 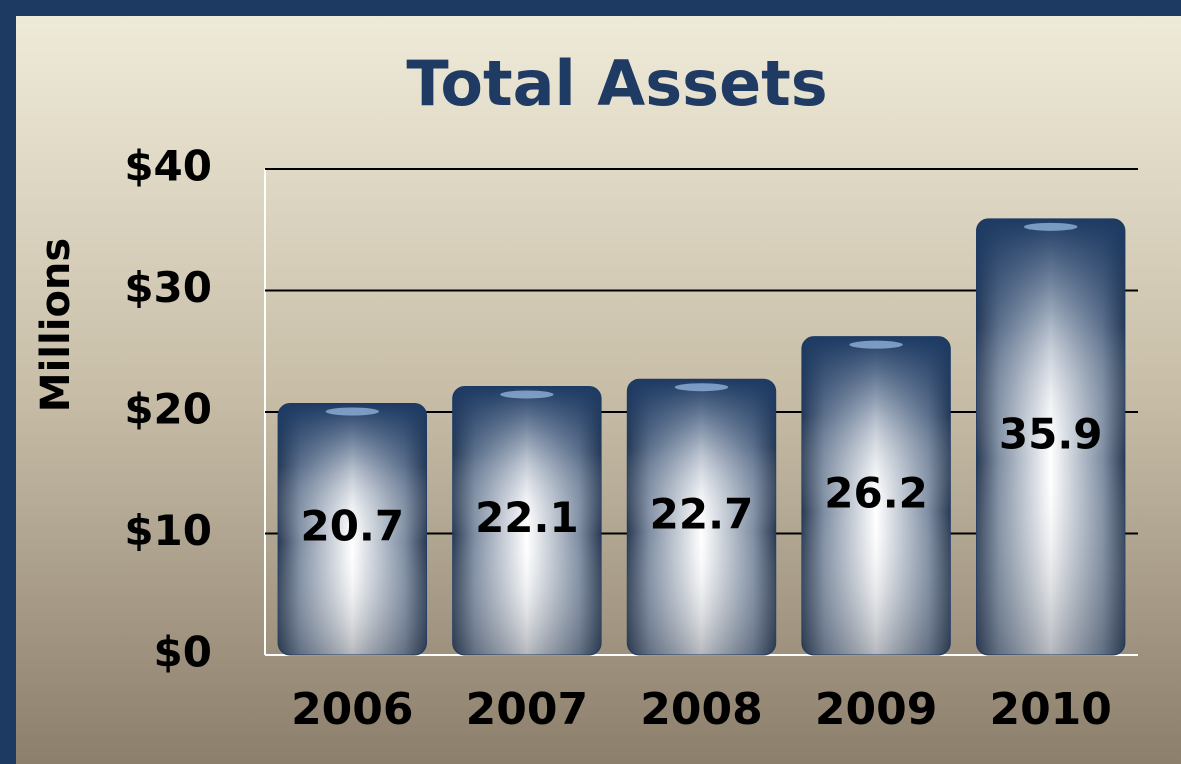 What do you see at coordinates (56, 325) in the screenshot?
I see `y-axis-label: Millions` at bounding box center [56, 325].